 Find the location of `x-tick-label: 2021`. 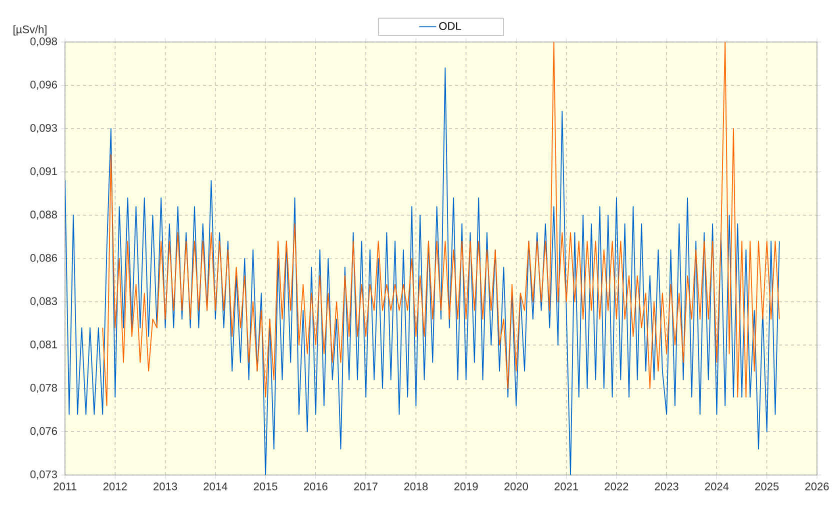

x-tick-label: 2021 is located at coordinates (566, 486).